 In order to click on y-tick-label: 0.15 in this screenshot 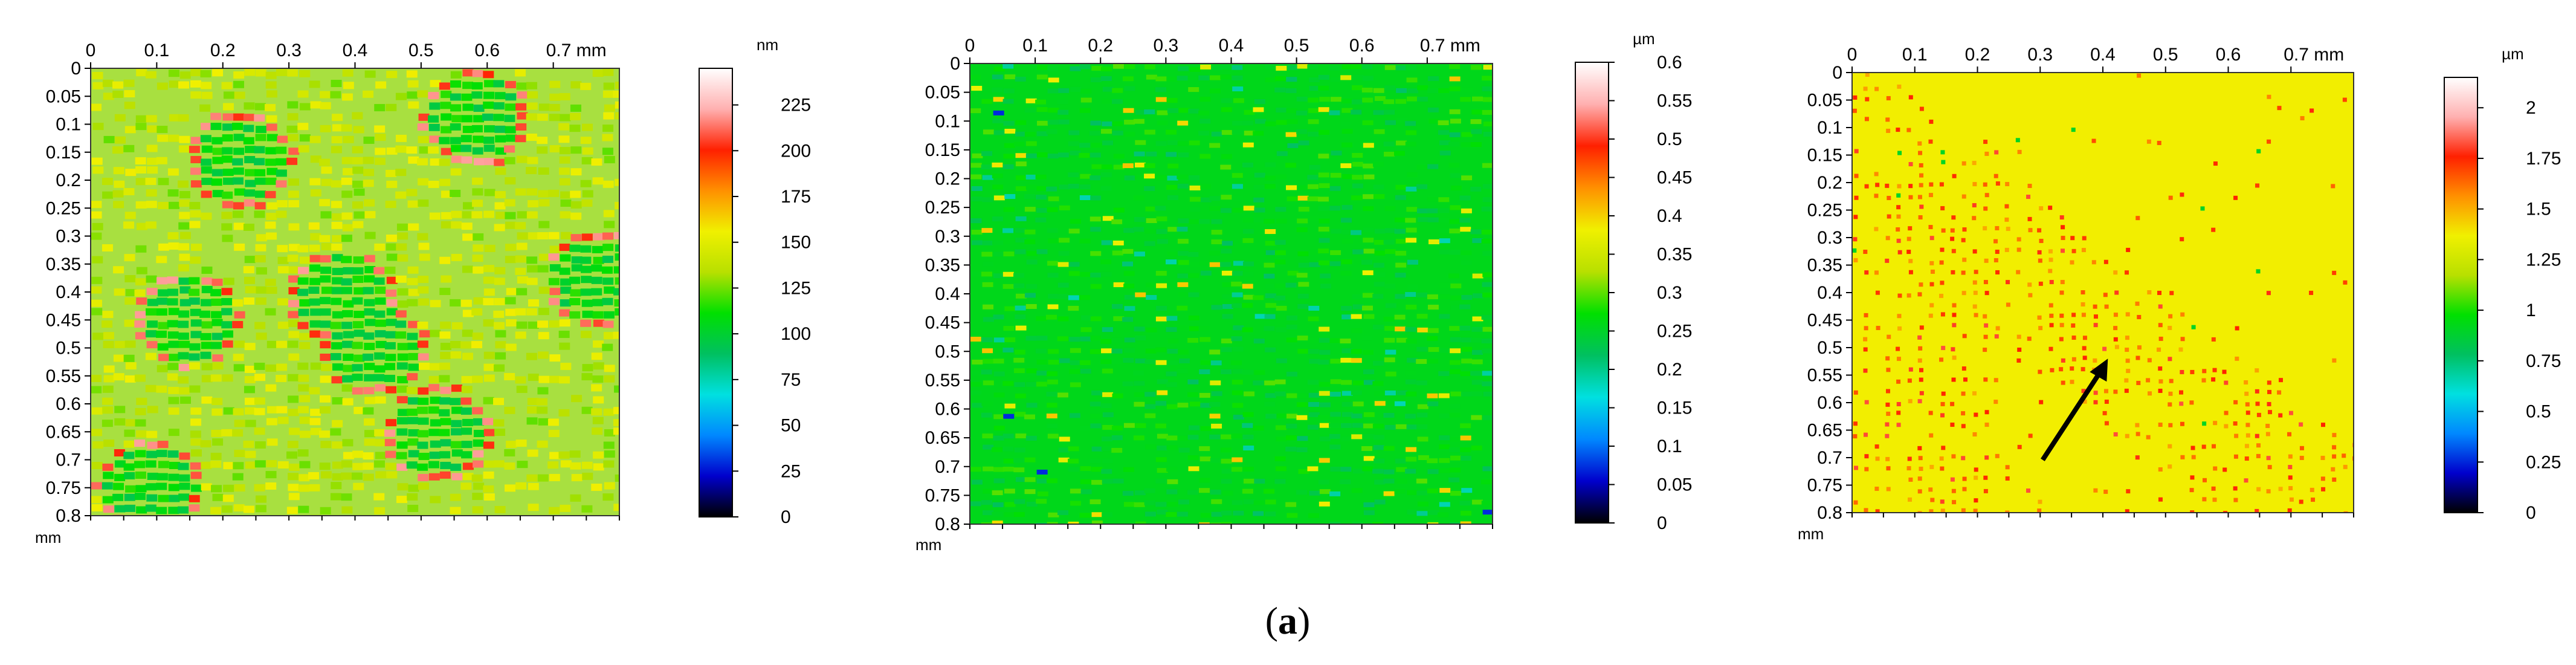, I will do `click(1825, 156)`.